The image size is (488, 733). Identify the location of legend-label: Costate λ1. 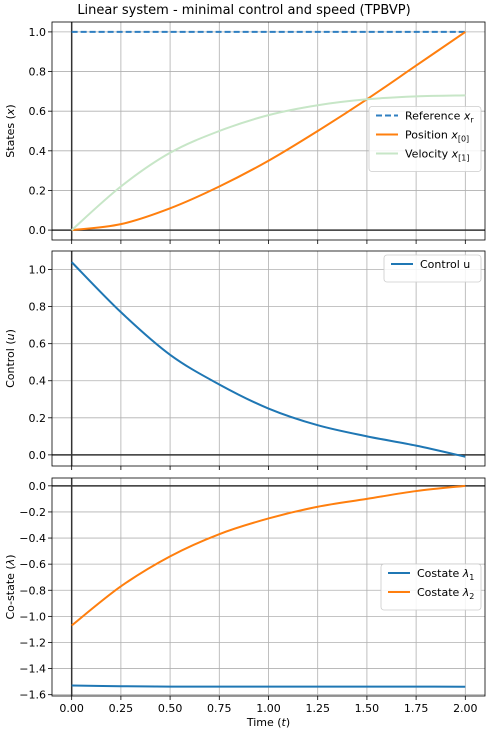
(445, 574).